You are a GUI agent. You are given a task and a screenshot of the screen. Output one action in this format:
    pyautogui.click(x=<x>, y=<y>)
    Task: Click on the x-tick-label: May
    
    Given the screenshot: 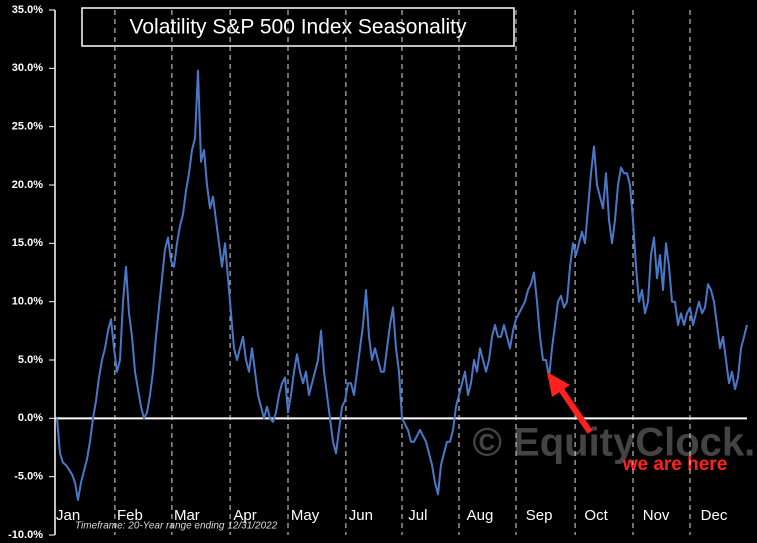 What is the action you would take?
    pyautogui.click(x=305, y=515)
    